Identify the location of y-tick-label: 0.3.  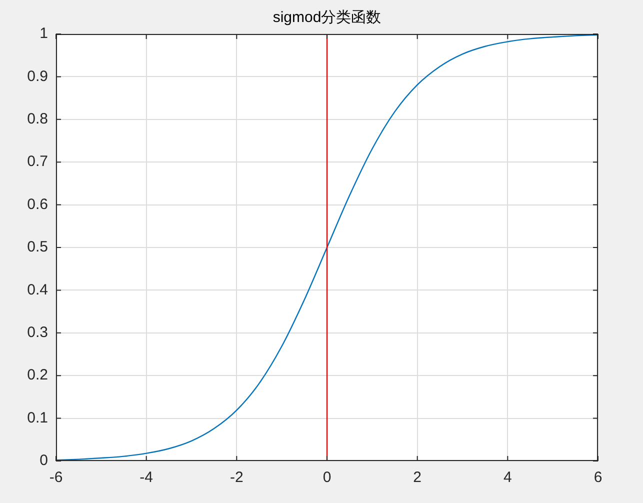
(37, 333).